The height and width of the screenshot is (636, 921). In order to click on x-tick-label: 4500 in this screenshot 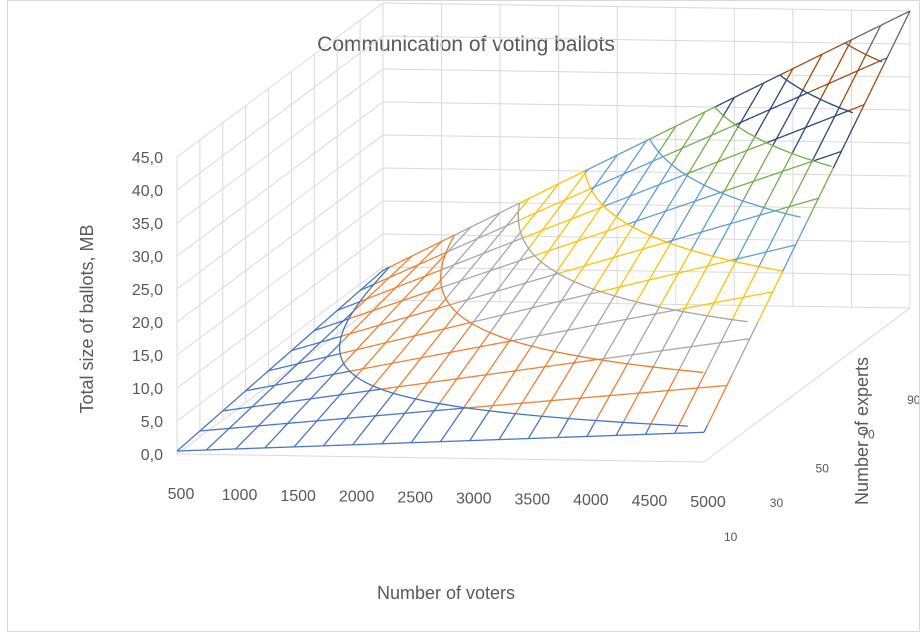, I will do `click(650, 501)`.